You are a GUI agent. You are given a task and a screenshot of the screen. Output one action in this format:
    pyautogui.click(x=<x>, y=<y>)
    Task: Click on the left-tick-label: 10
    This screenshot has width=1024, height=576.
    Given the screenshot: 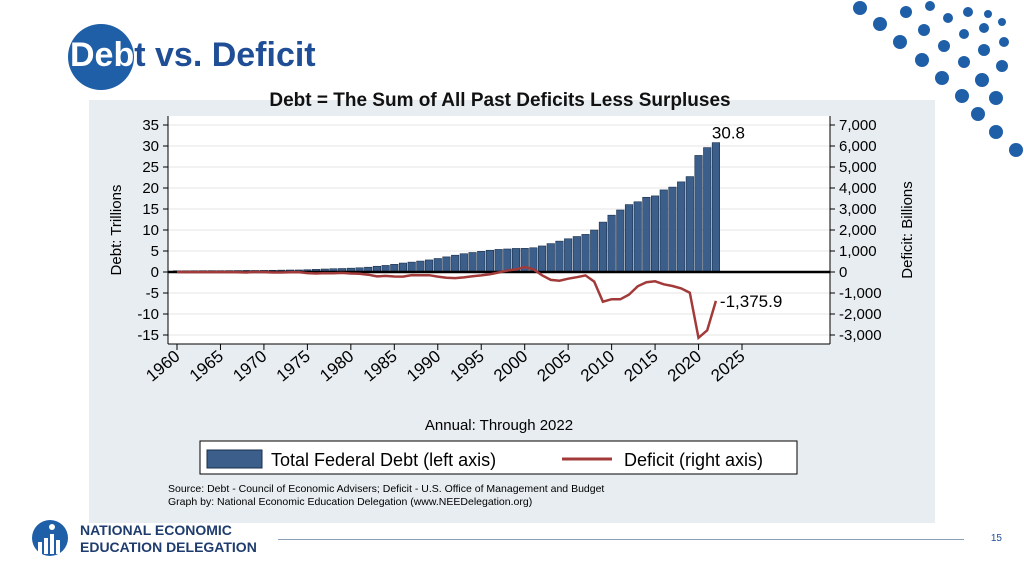 What is the action you would take?
    pyautogui.click(x=150, y=230)
    